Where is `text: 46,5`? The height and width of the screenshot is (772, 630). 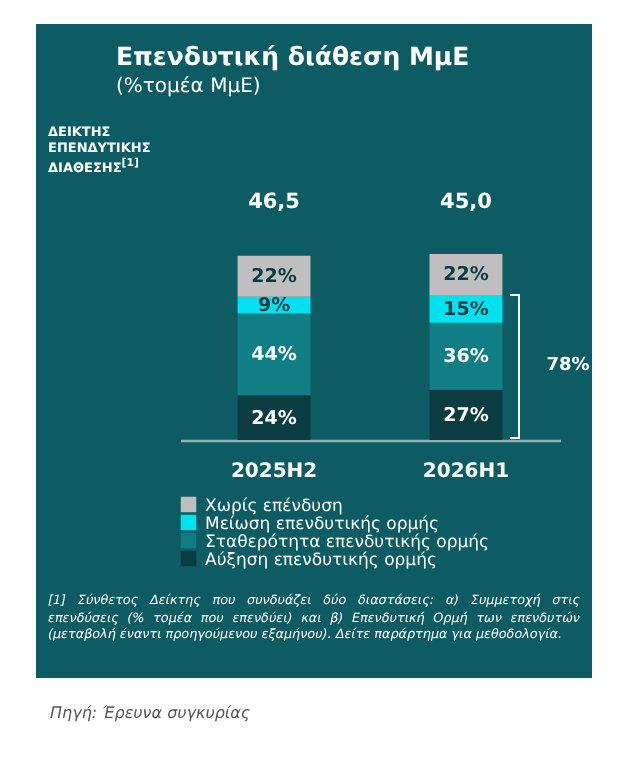
text: 46,5 is located at coordinates (274, 202).